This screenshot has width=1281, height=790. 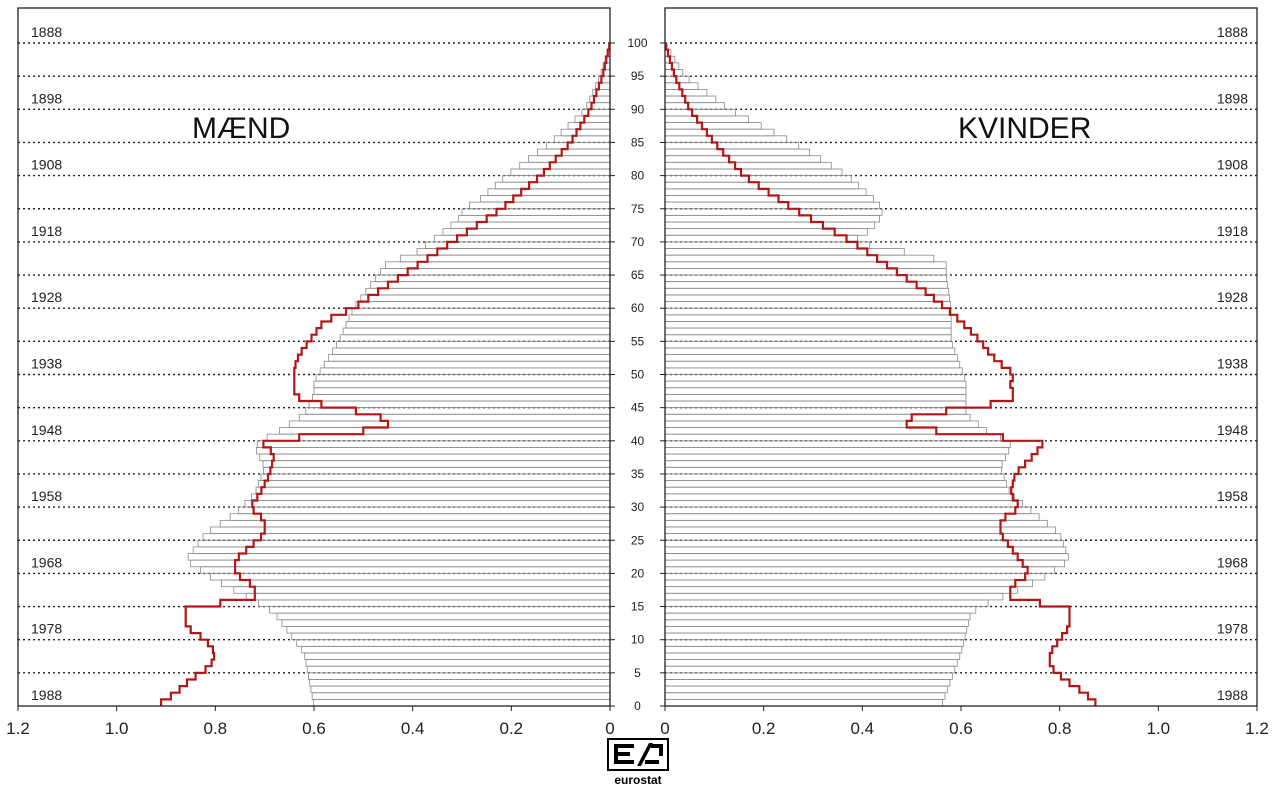 What do you see at coordinates (638, 441) in the screenshot?
I see `age-tick-label-40: 40` at bounding box center [638, 441].